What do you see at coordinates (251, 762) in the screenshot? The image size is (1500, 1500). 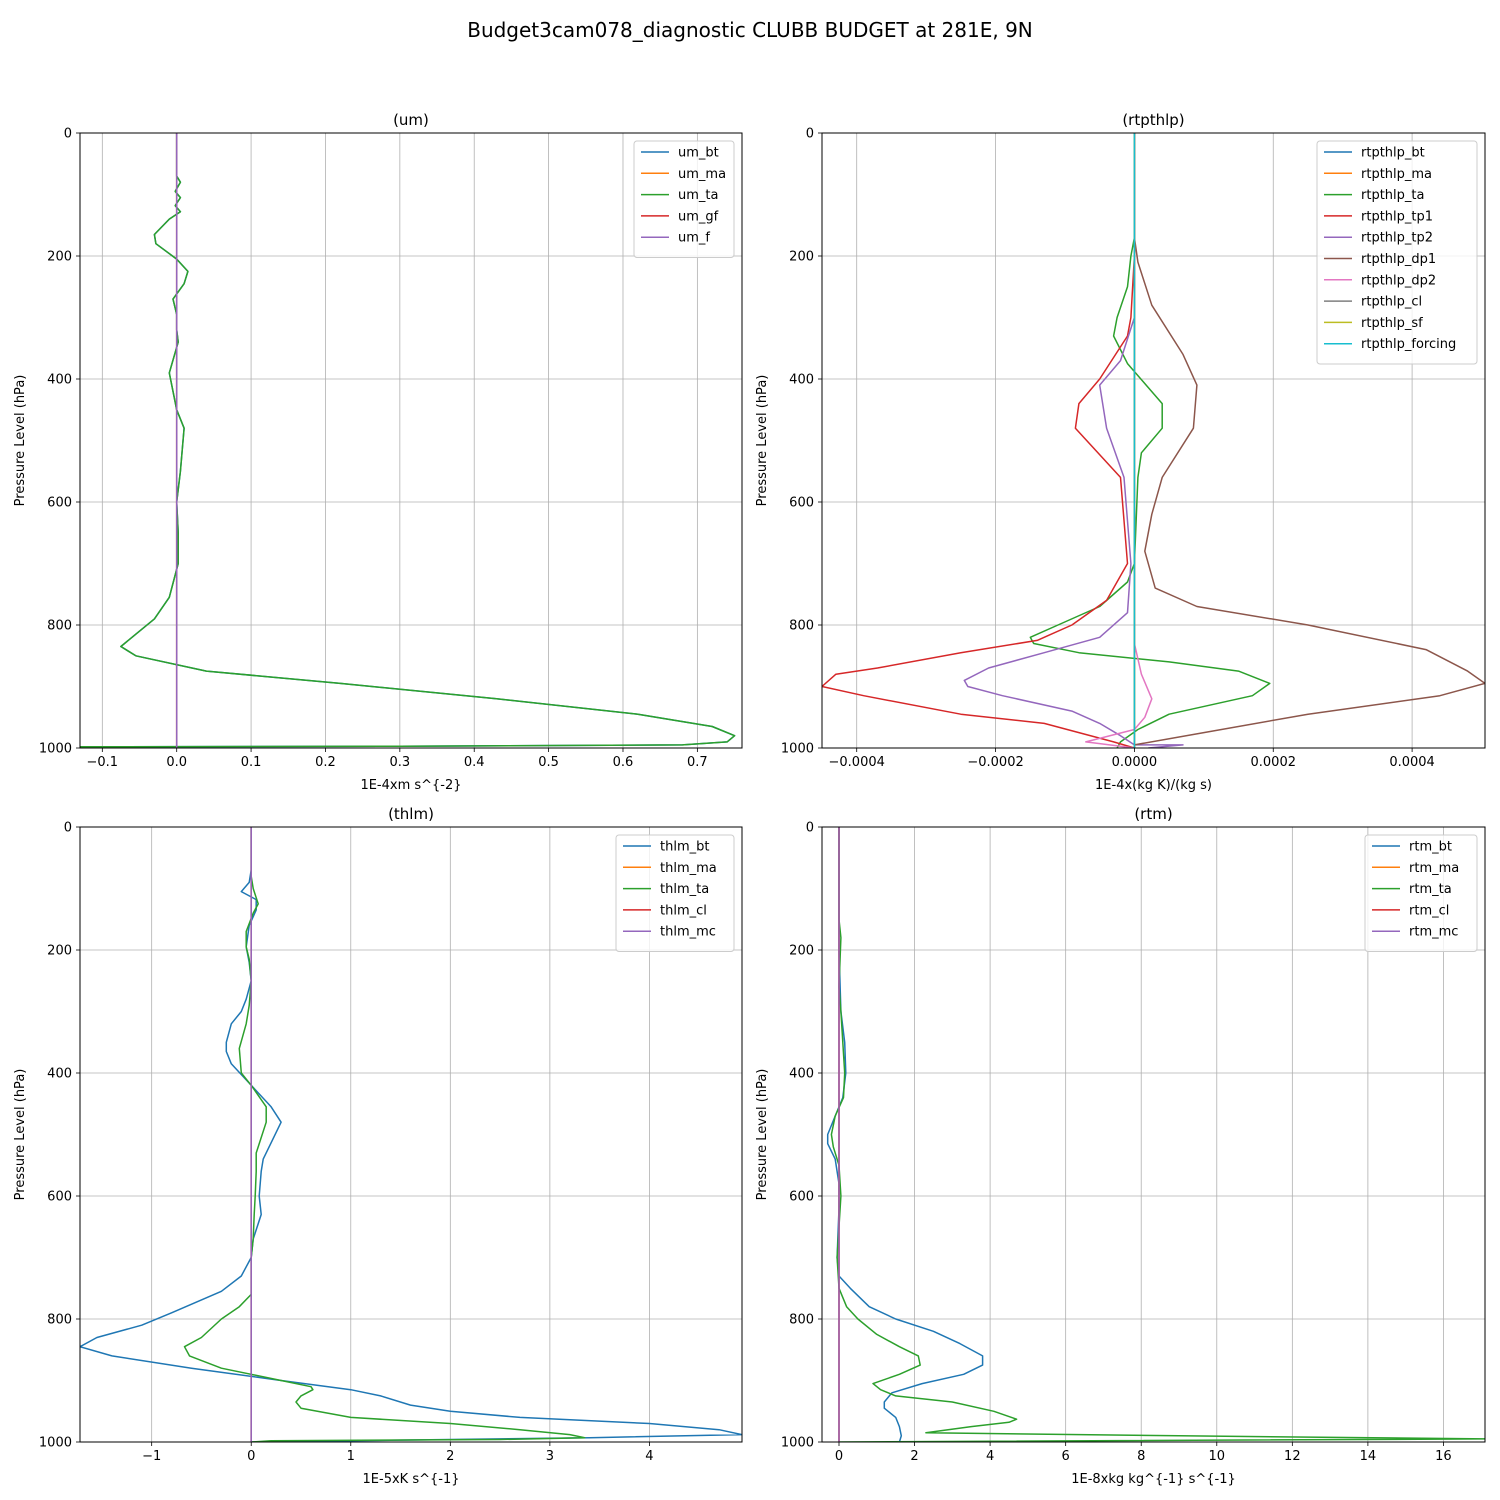 I see `x-tick-label: 0.1` at bounding box center [251, 762].